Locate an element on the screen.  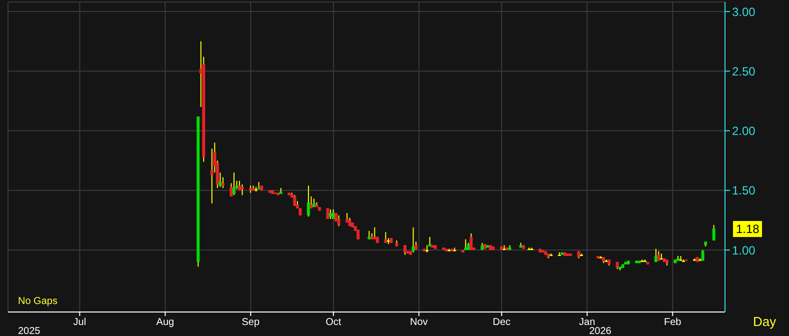
text: 2026 is located at coordinates (600, 331).